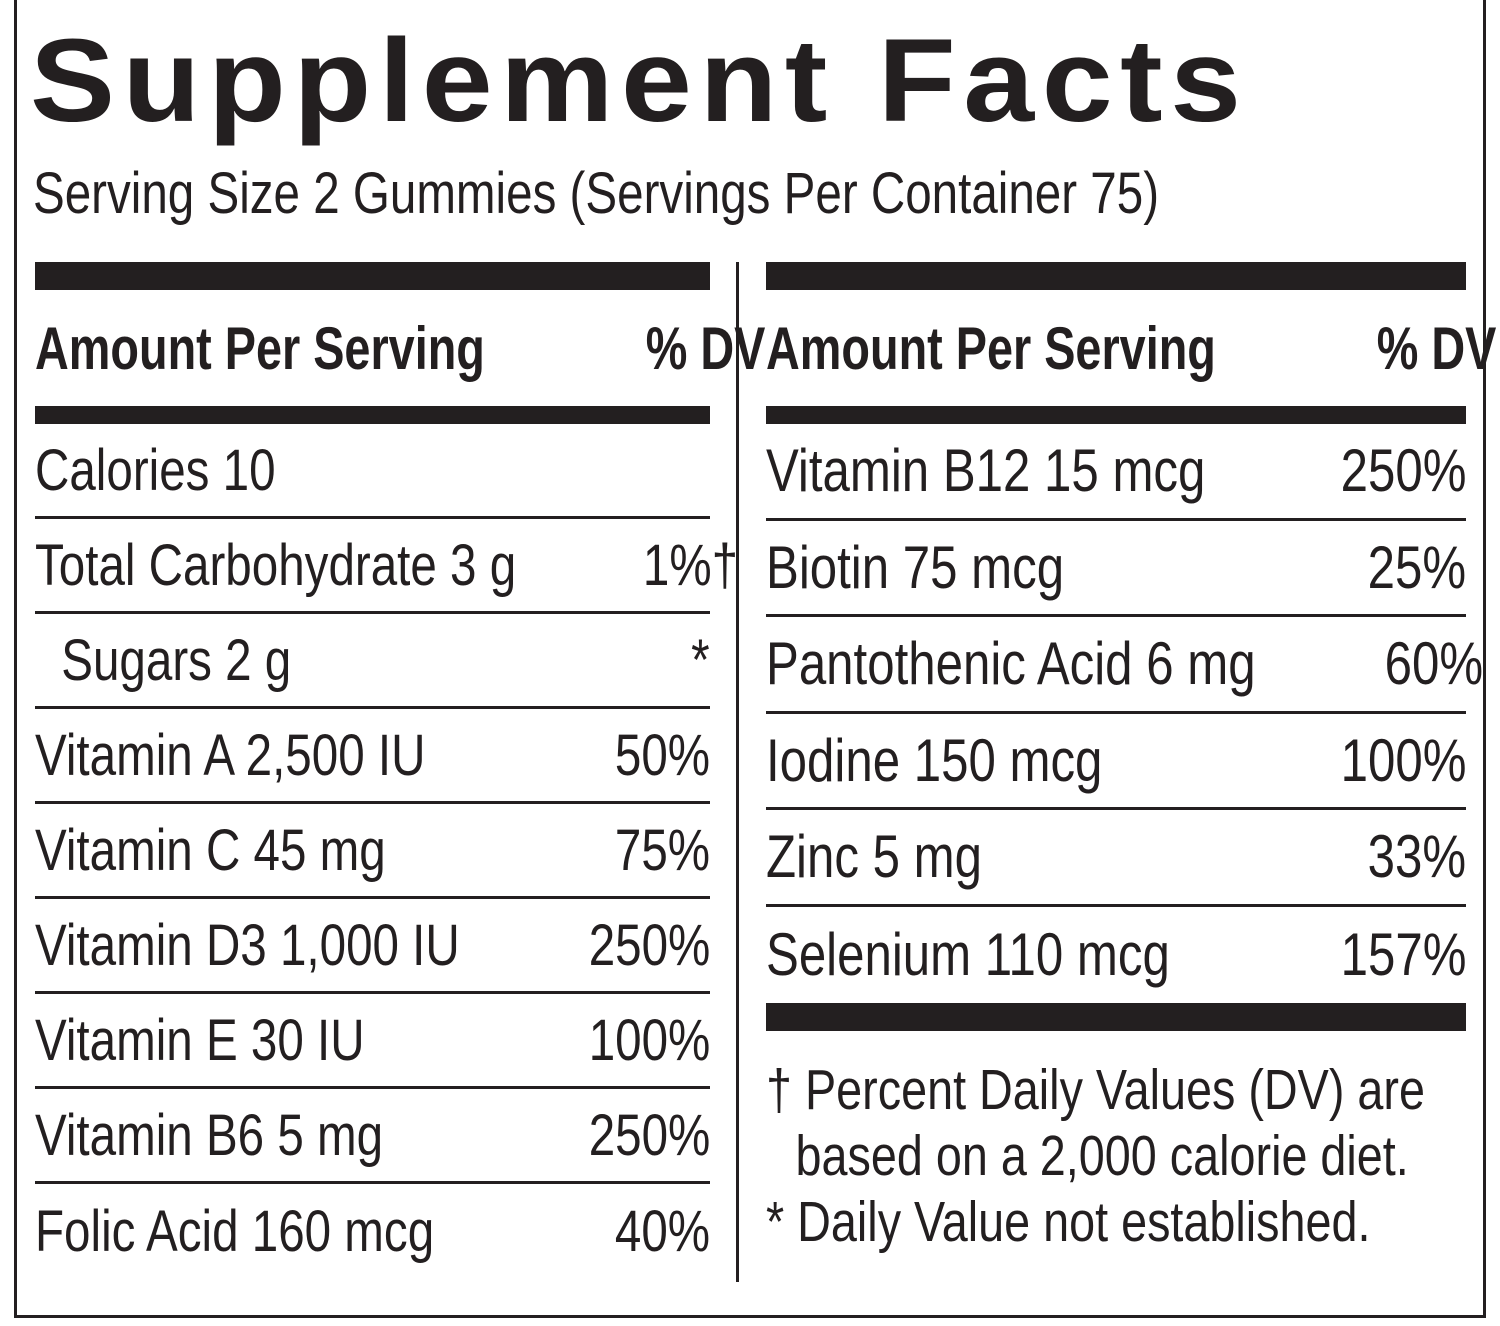 The image size is (1500, 1326). Describe the element at coordinates (1102, 1156) in the screenshot. I see `footnote-dv-cont: based on a 2,000 calorie diet.` at that location.